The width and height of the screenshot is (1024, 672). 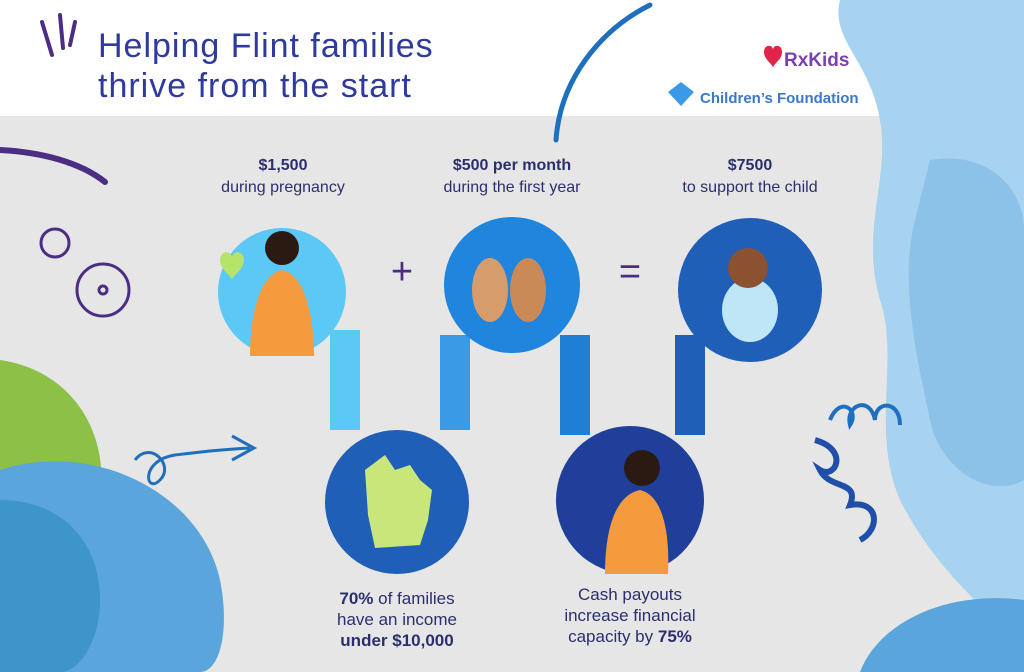 What do you see at coordinates (283, 187) in the screenshot?
I see `step-detail: during pregnancy` at bounding box center [283, 187].